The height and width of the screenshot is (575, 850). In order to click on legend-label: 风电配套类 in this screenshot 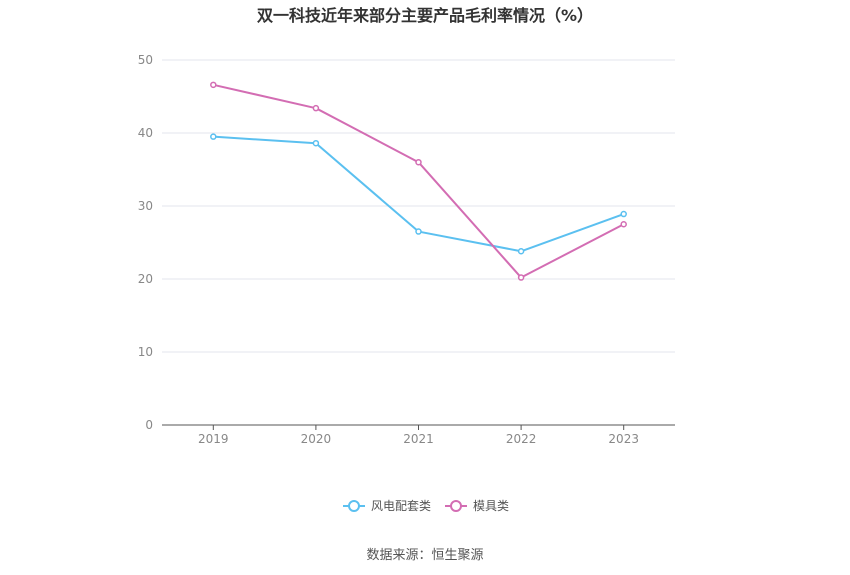, I will do `click(401, 506)`.